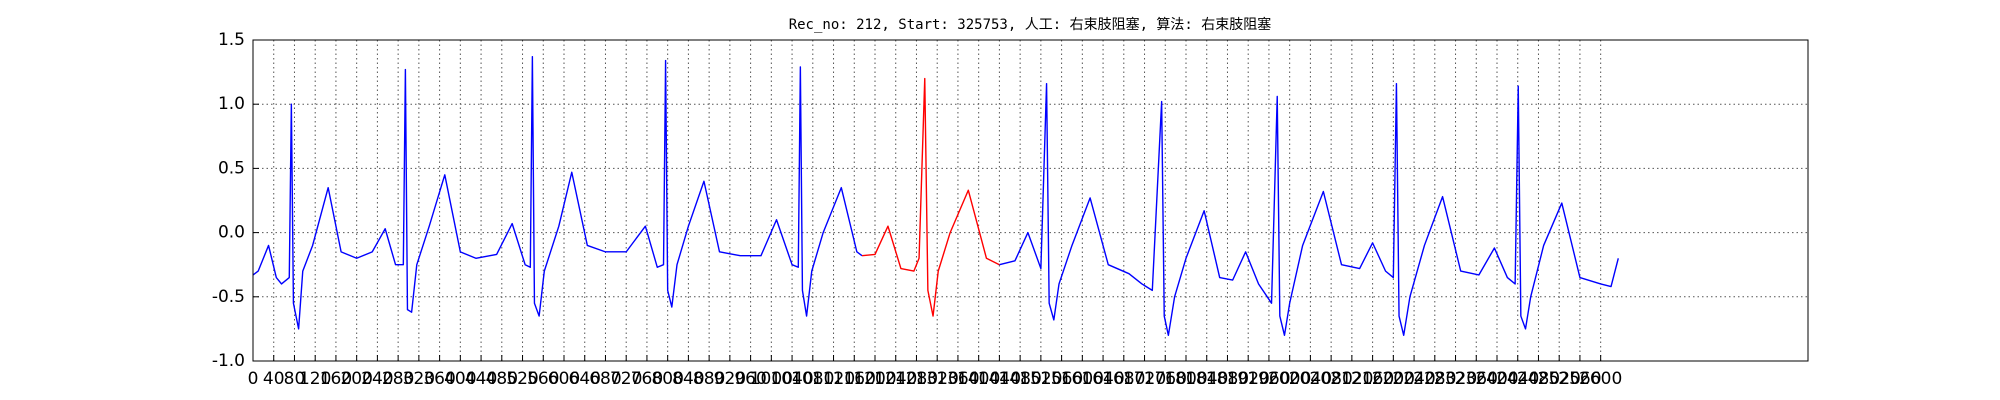 This screenshot has height=400, width=2000. I want to click on x-tick-label: 2440, so click(1517, 379).